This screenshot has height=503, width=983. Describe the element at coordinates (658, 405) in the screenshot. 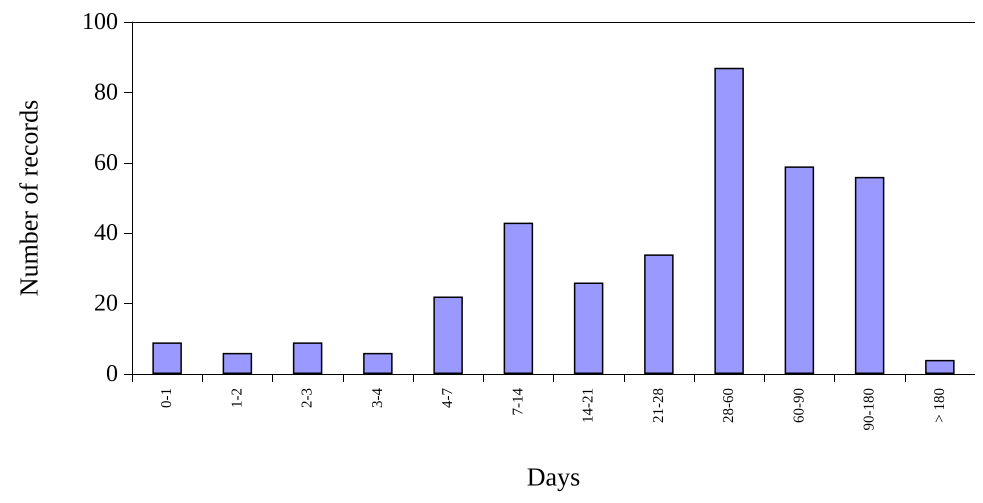

I see `x-tick-label: 21-28` at that location.